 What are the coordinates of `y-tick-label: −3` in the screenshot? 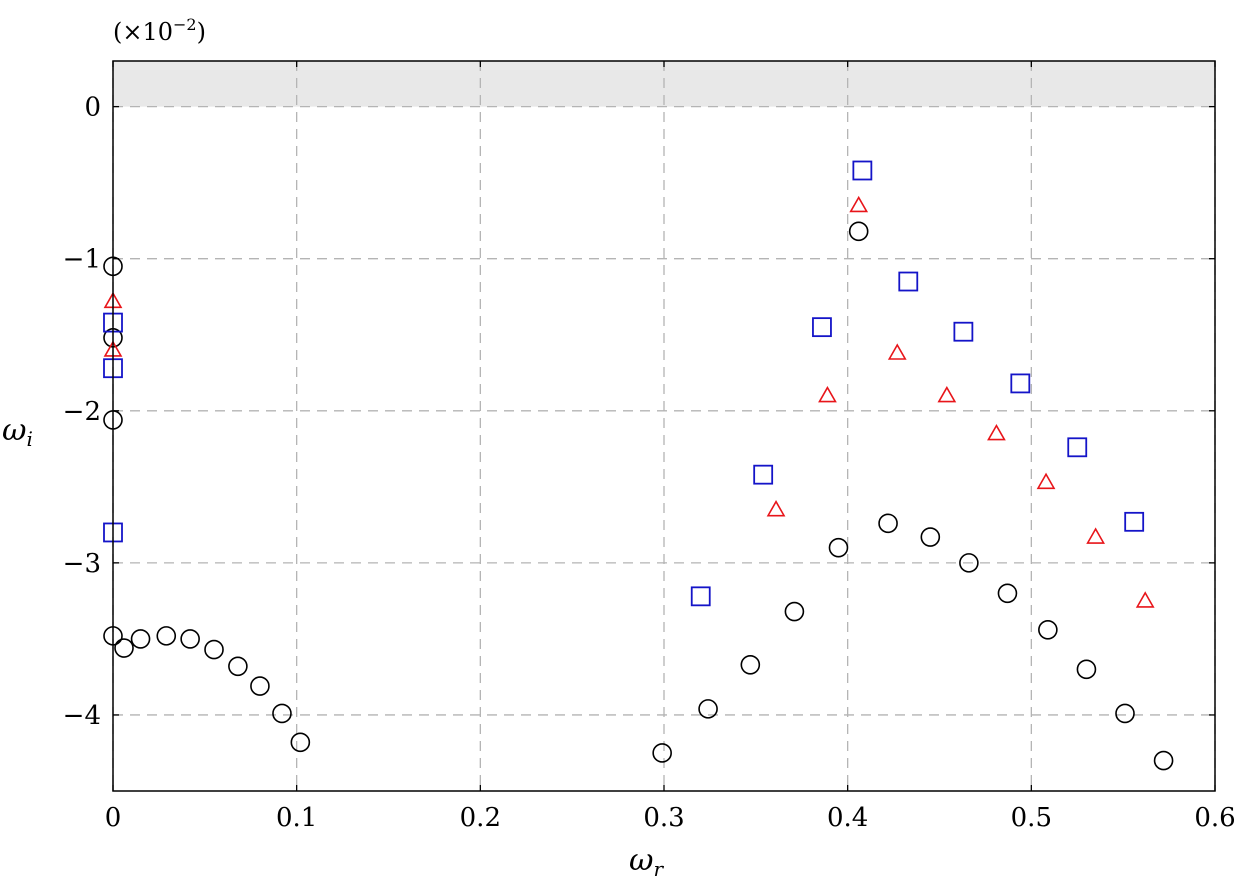 It's located at (82, 564).